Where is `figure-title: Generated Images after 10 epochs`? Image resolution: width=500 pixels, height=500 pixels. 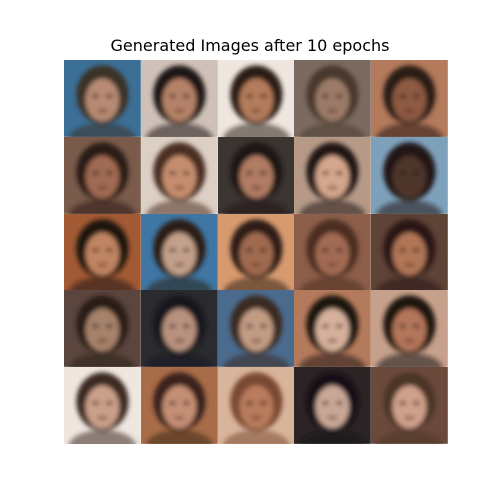
figure-title: Generated Images after 10 epochs is located at coordinates (250, 45).